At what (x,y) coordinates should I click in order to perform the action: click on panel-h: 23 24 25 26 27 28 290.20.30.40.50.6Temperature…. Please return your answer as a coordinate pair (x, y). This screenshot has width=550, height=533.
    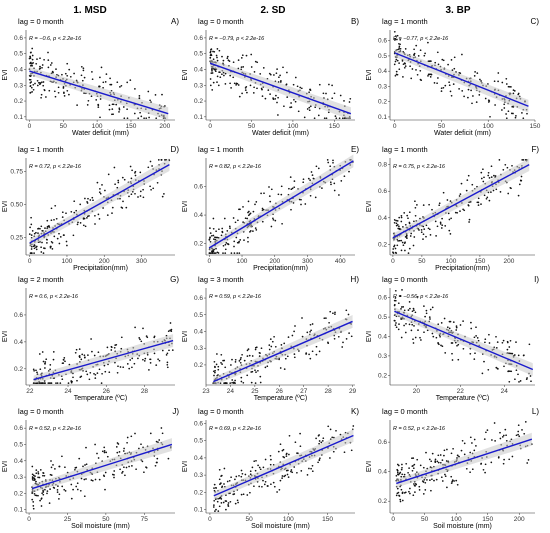
    Looking at the image, I should click on (270, 338).